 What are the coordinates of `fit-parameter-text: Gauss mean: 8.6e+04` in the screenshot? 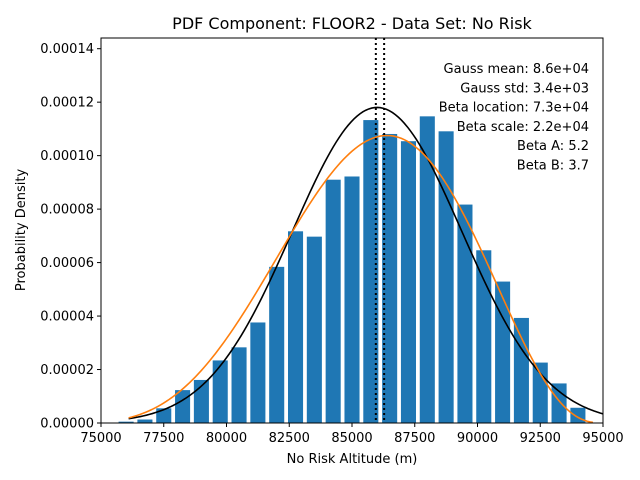 It's located at (516, 69).